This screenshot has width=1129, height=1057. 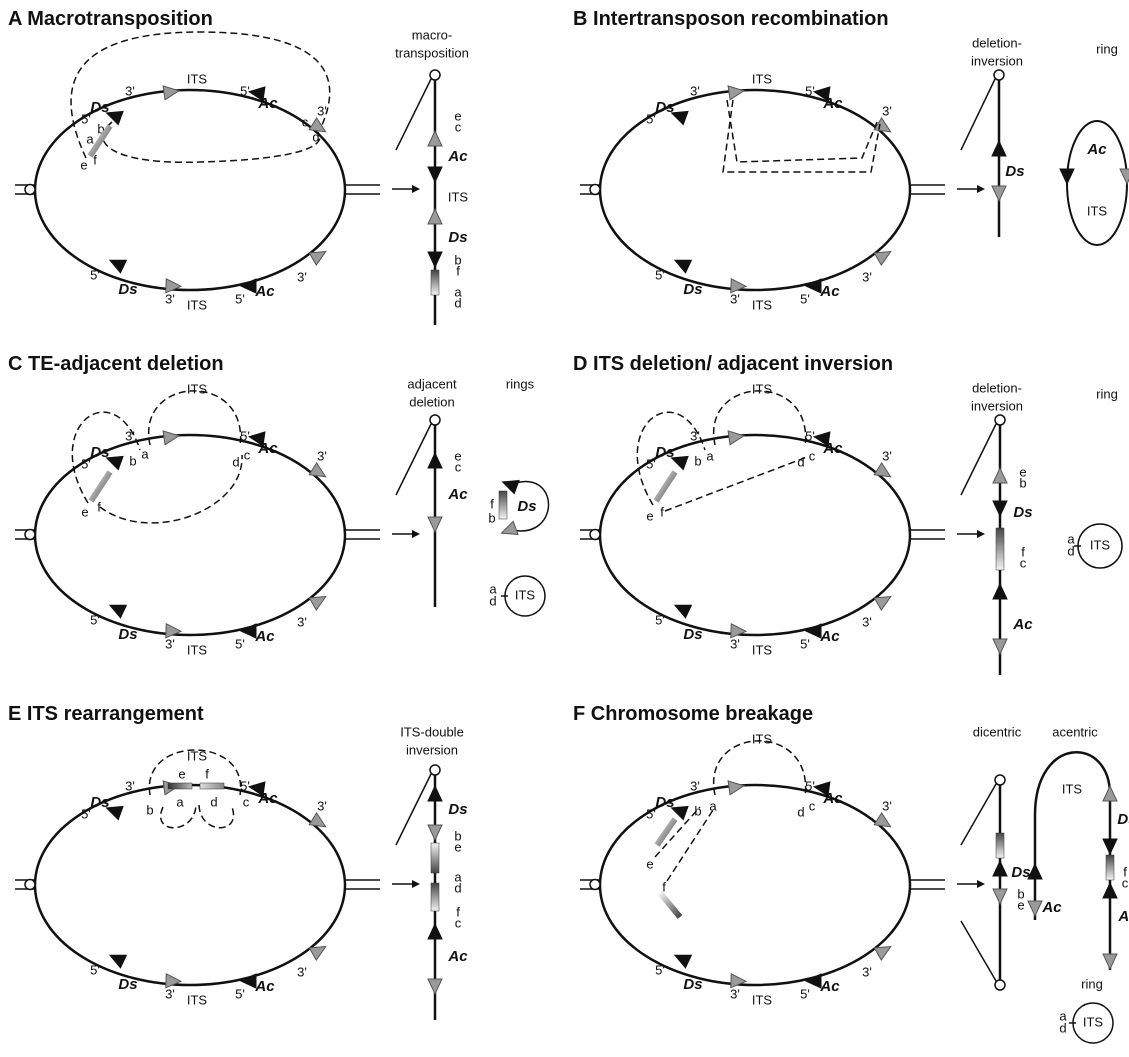 What do you see at coordinates (1075, 731) in the screenshot?
I see `product-label: acentric` at bounding box center [1075, 731].